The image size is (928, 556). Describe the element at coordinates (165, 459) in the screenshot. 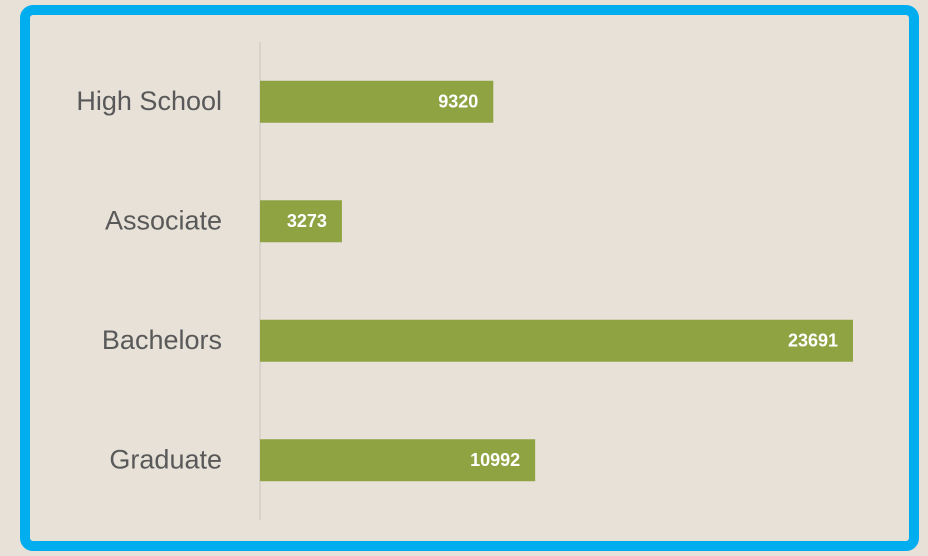

I see `category-label: Graduate` at that location.